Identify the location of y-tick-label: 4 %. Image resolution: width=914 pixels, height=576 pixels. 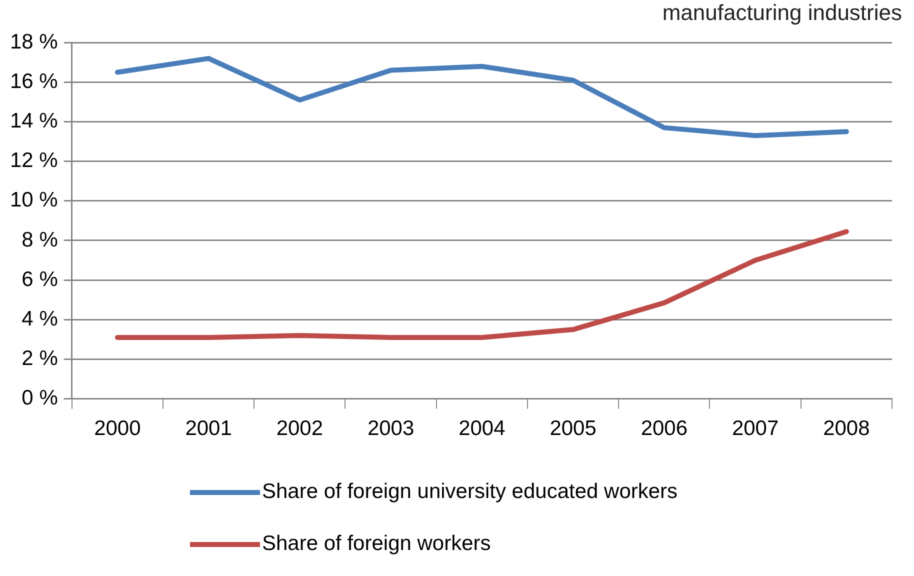
(40, 318).